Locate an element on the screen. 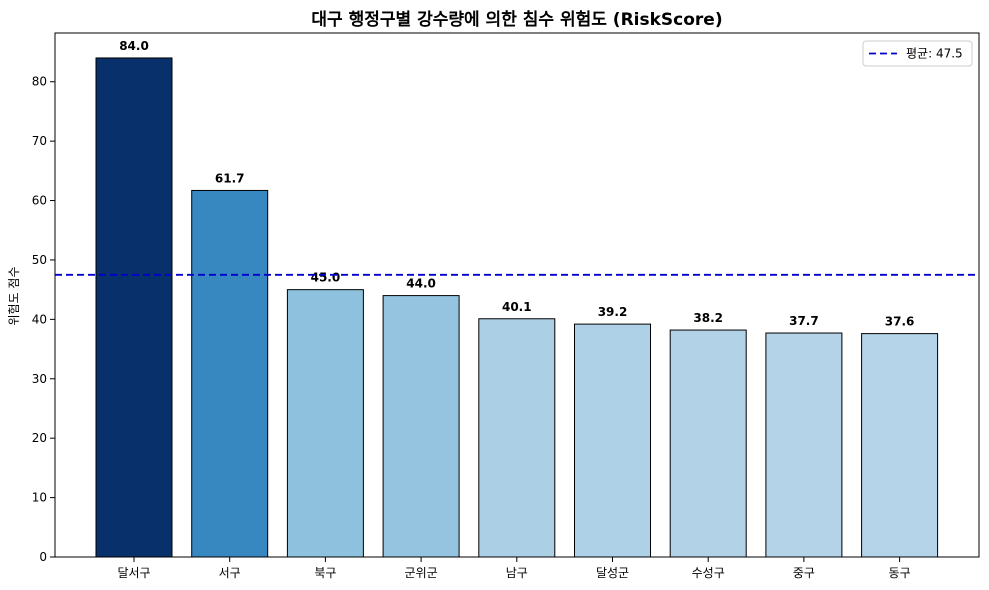  data-label: 84.0 is located at coordinates (134, 46).